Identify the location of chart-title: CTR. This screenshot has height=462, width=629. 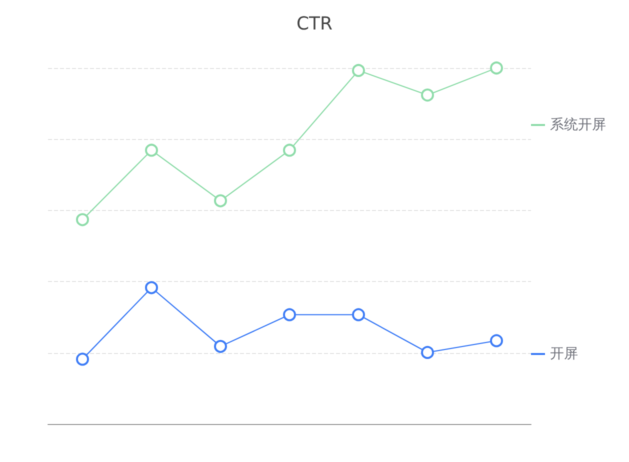
(314, 24).